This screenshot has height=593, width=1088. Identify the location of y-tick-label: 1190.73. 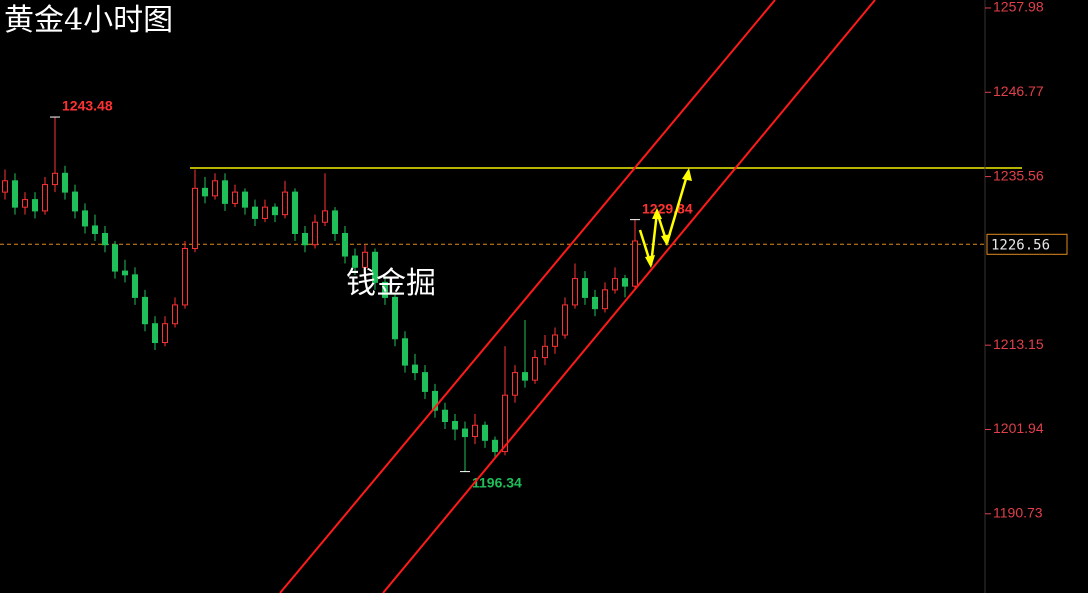
(1018, 513).